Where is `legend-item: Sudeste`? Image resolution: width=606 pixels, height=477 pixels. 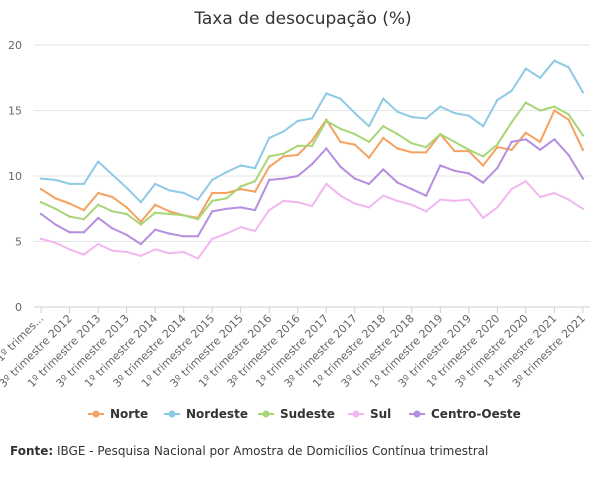 legend-item: Sudeste is located at coordinates (296, 414).